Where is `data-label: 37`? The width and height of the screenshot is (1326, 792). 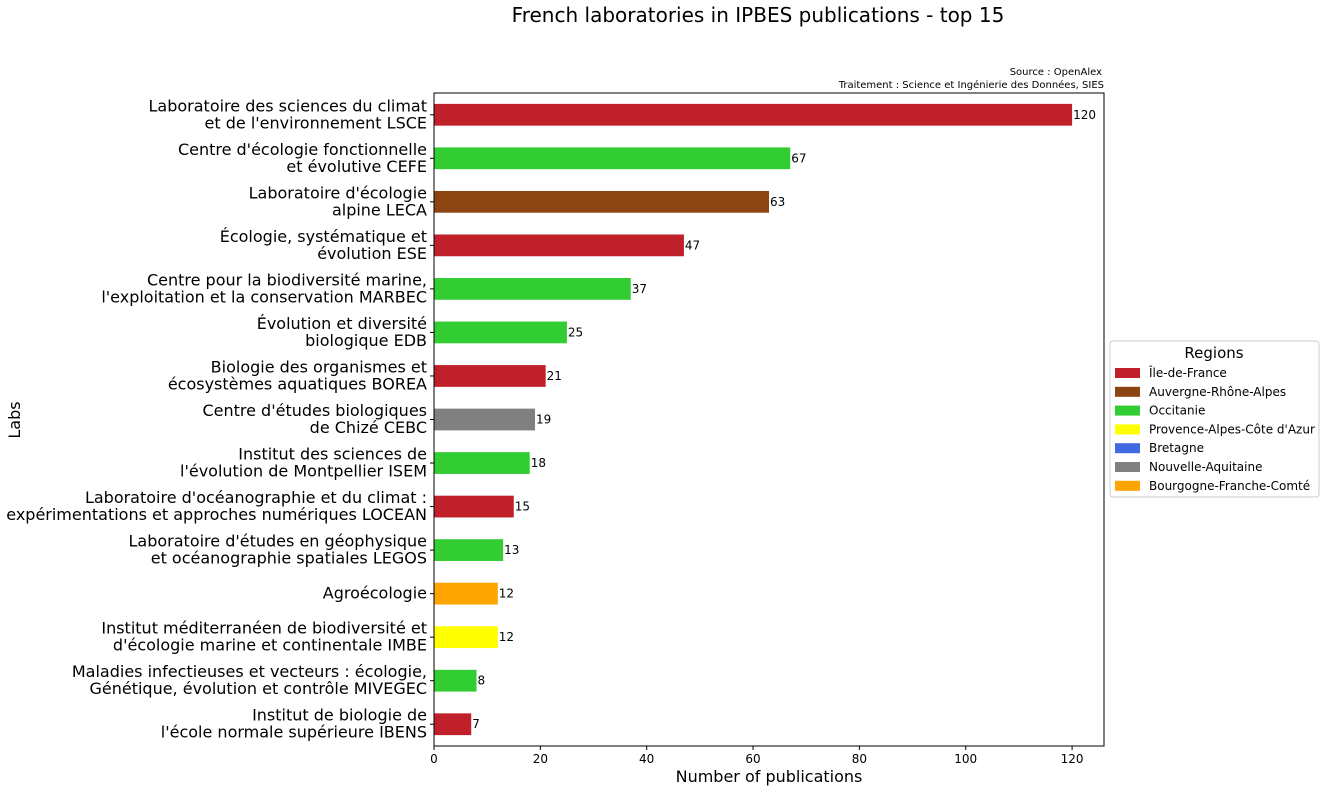 data-label: 37 is located at coordinates (639, 289).